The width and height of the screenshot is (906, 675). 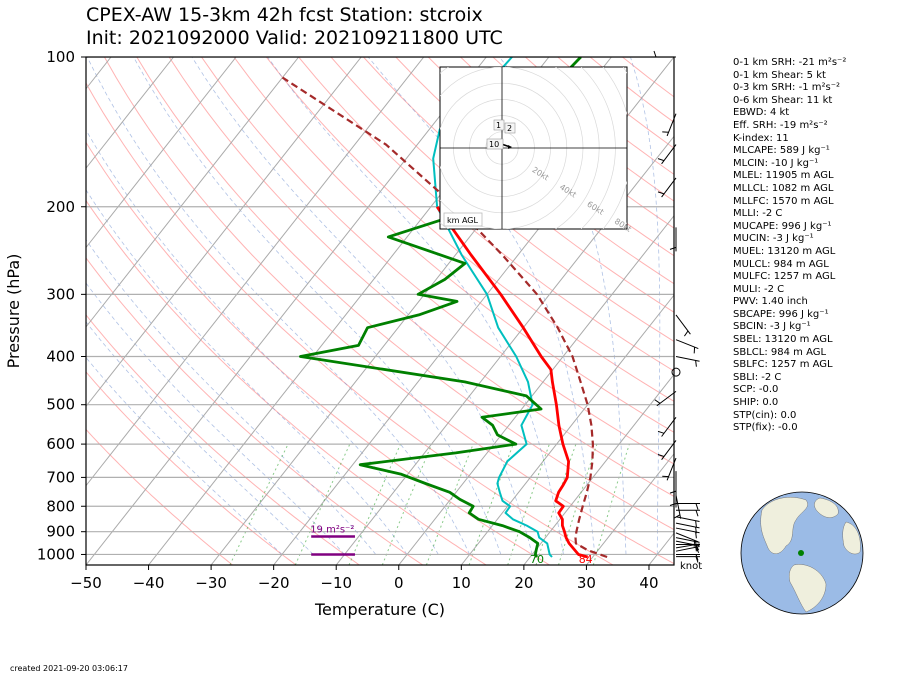 What do you see at coordinates (332, 529) in the screenshot?
I see `srh-label: 19 m²s⁻²` at bounding box center [332, 529].